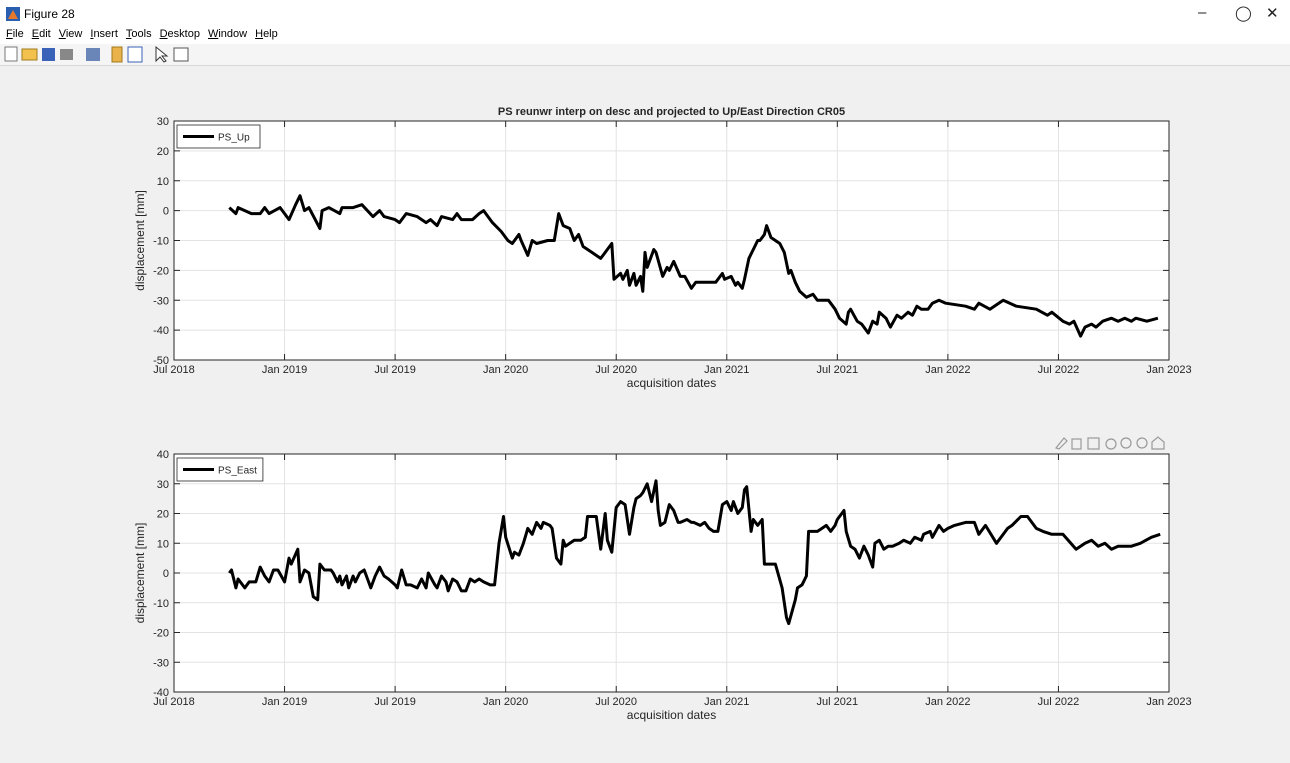 The width and height of the screenshot is (1290, 763). I want to click on close-button: ✕, so click(1272, 13).